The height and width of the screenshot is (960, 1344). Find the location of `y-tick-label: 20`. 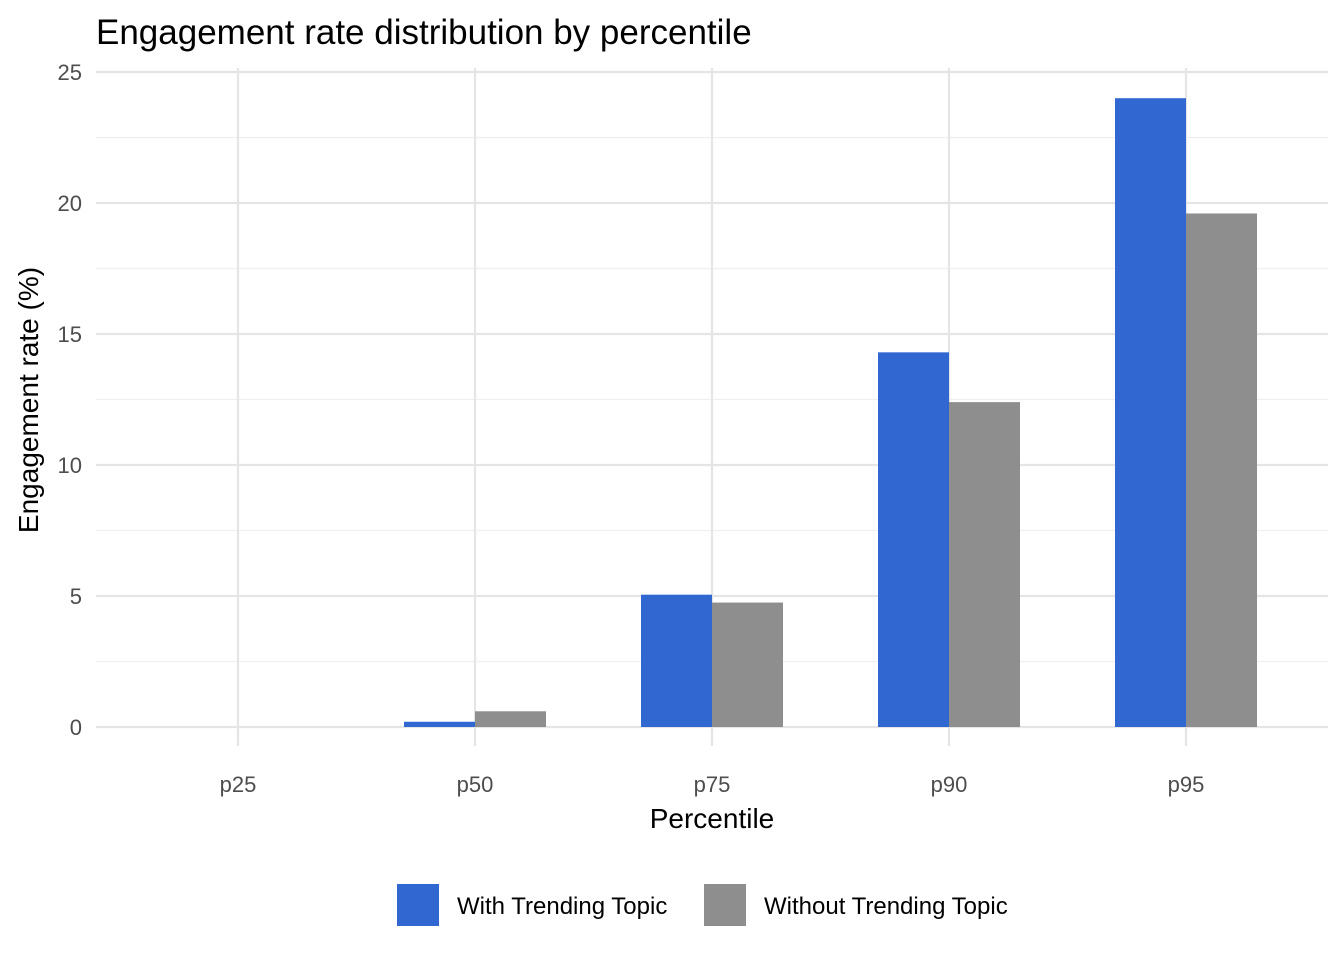

y-tick-label: 20 is located at coordinates (70, 203).